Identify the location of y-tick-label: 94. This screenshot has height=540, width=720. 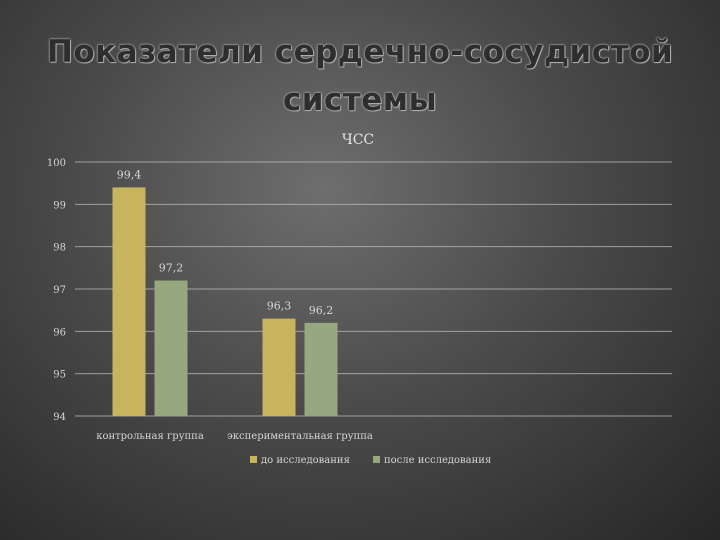
(59, 417).